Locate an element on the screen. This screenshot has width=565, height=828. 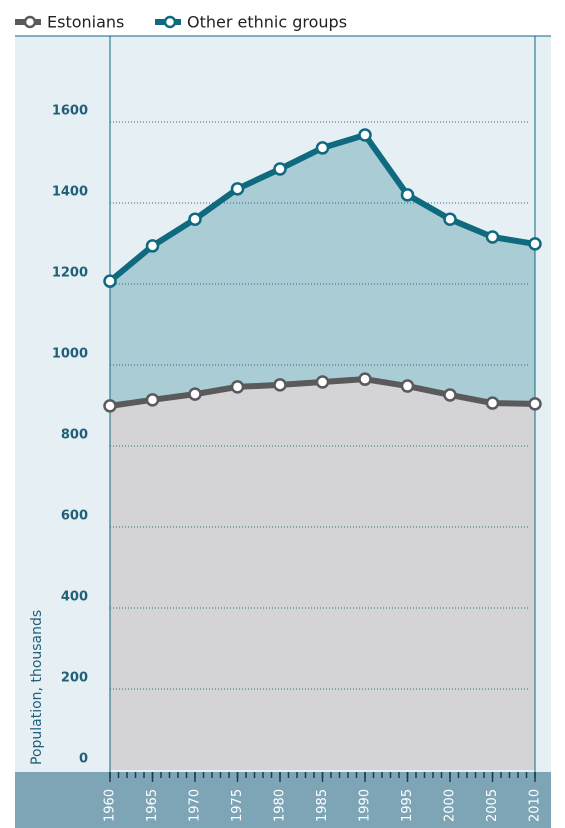
y-tick-label: 600 is located at coordinates (74, 516).